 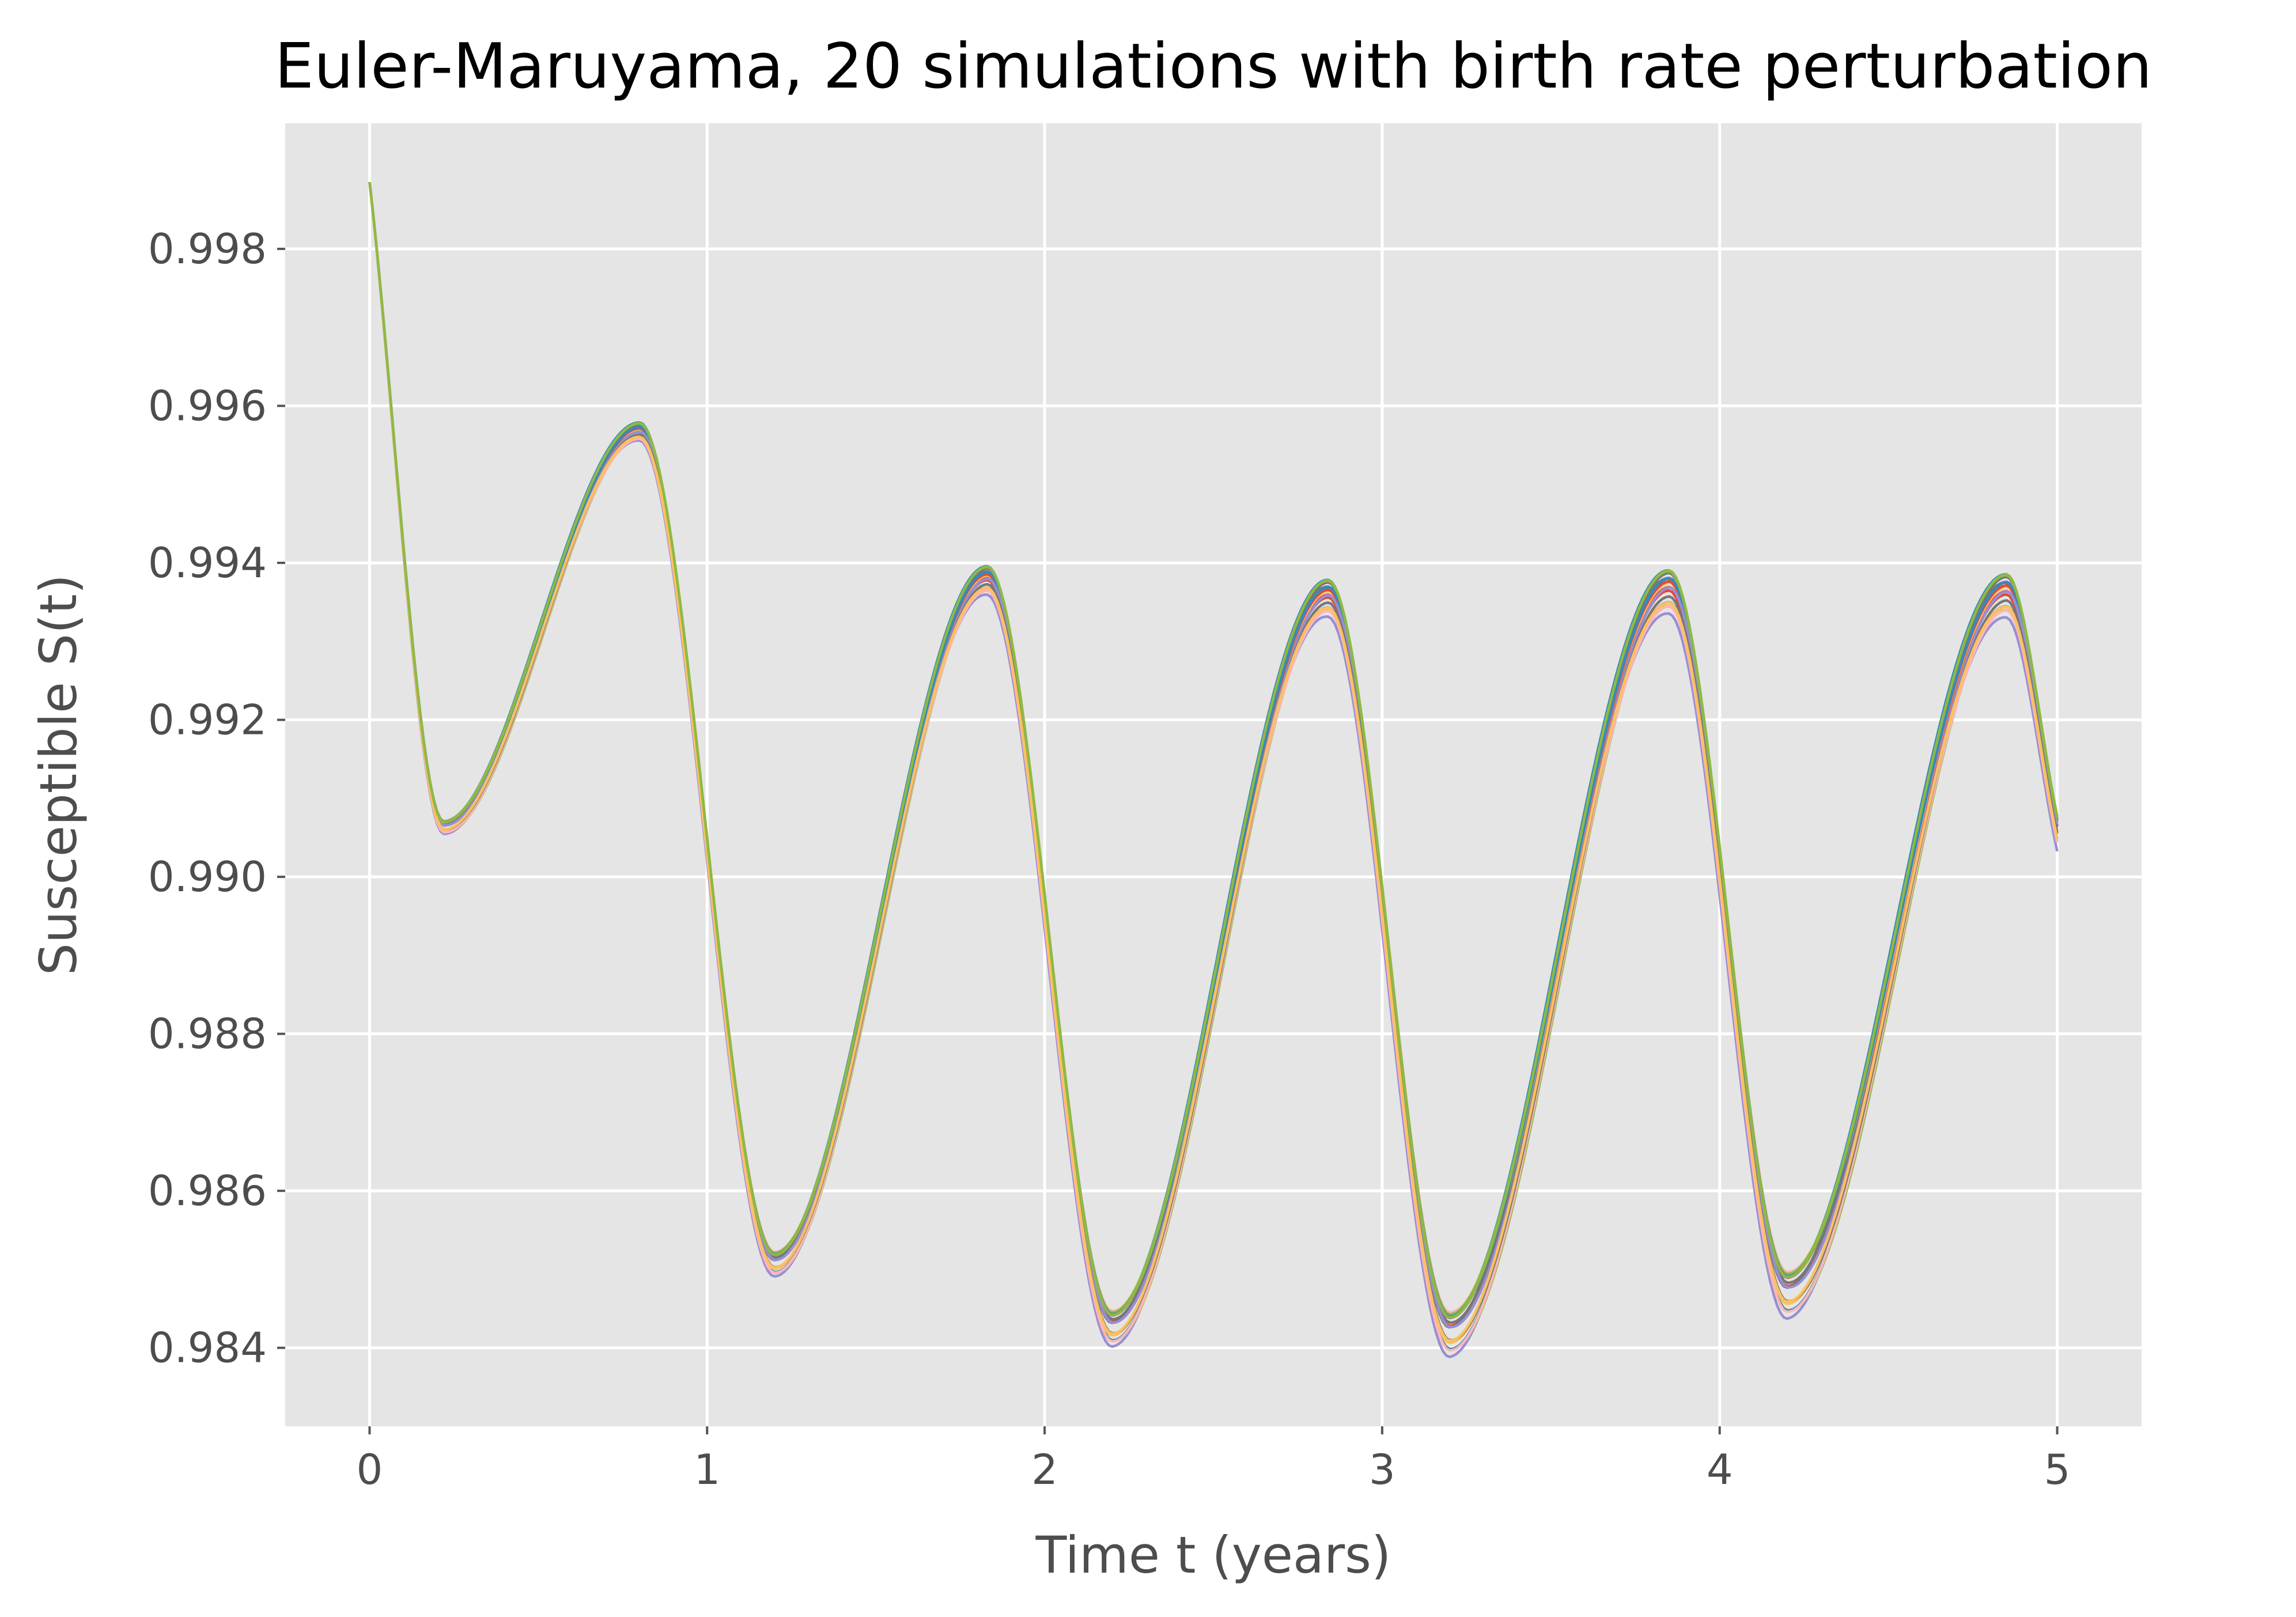 I want to click on y-tick-label: 0.998, so click(x=207, y=249).